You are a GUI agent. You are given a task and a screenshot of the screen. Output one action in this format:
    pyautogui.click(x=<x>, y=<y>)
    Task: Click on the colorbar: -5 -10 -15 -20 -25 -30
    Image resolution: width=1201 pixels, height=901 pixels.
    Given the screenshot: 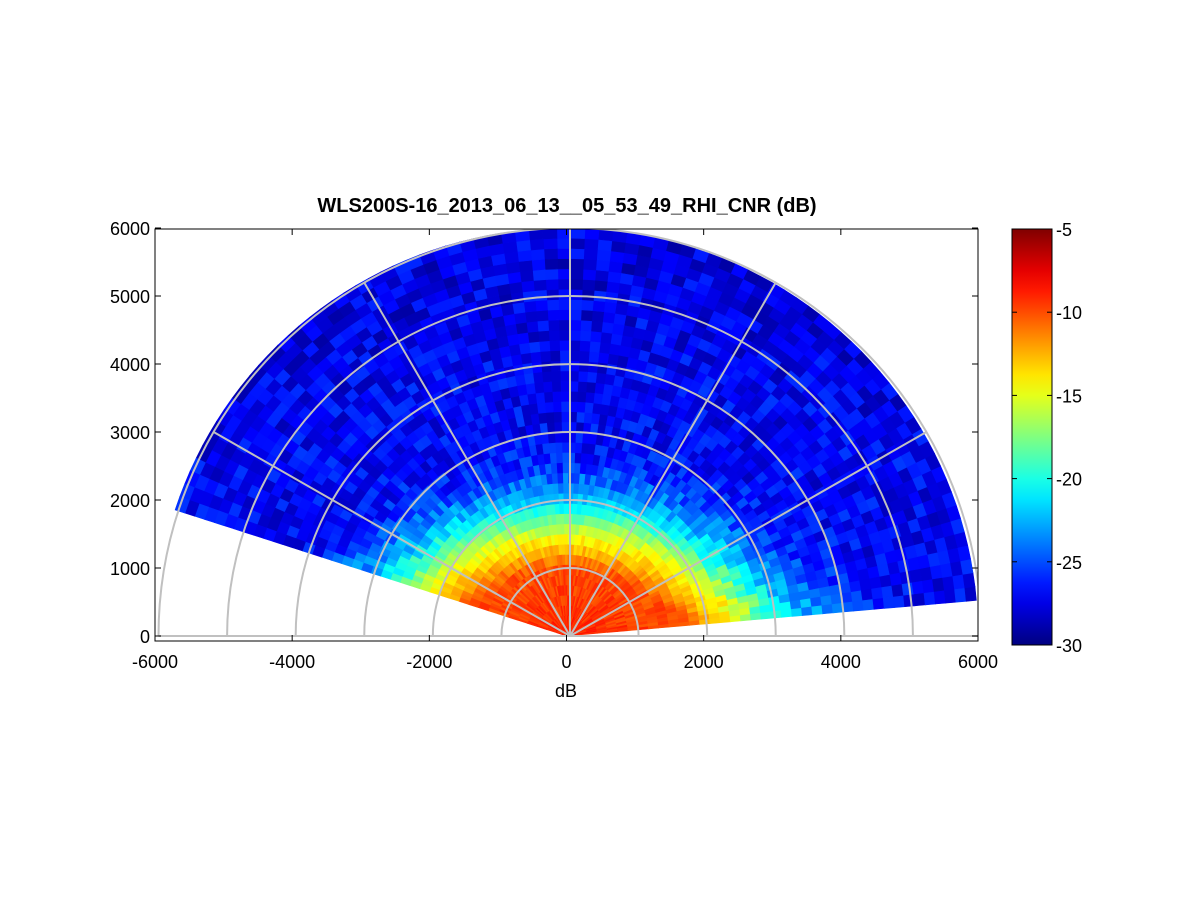 What is the action you would take?
    pyautogui.click(x=1046, y=438)
    